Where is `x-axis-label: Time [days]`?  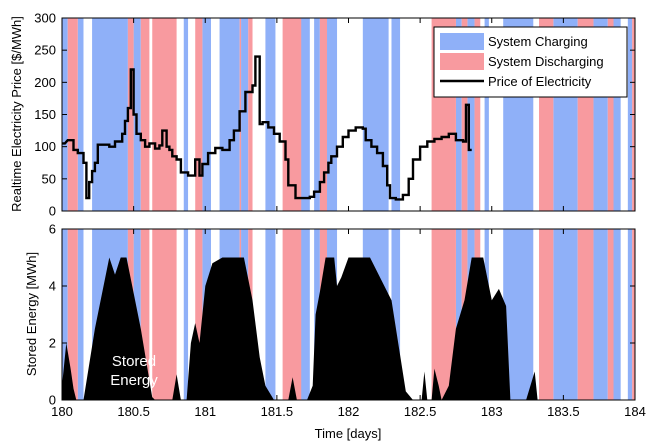 x-axis-label: Time [days] is located at coordinates (348, 433).